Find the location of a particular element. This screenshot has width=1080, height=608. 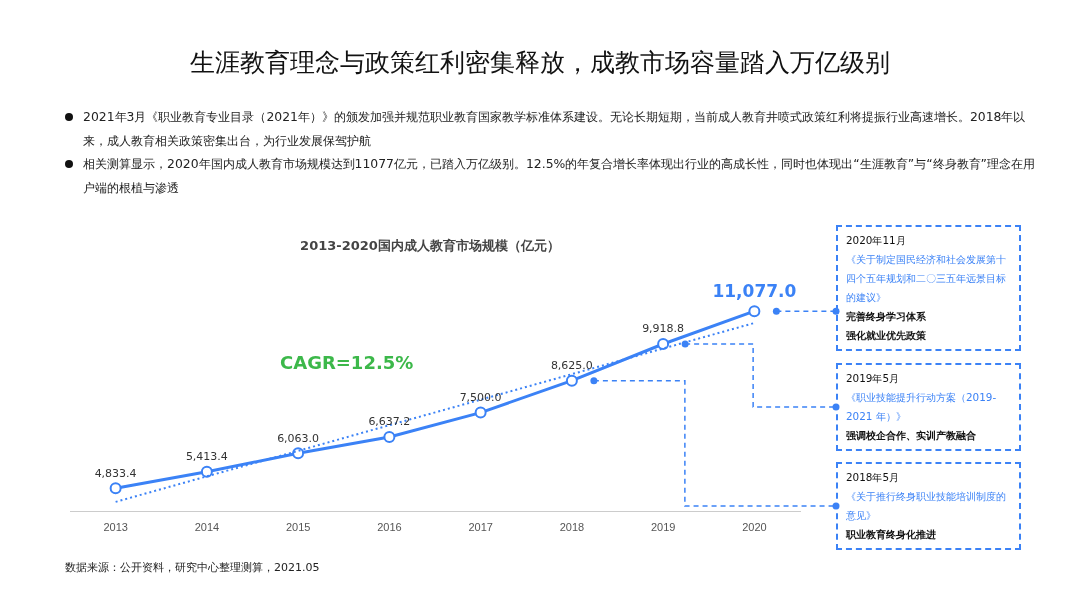

chart-subtitle: 2013-2020国内成人教育市场规模（亿元） is located at coordinates (430, 246).